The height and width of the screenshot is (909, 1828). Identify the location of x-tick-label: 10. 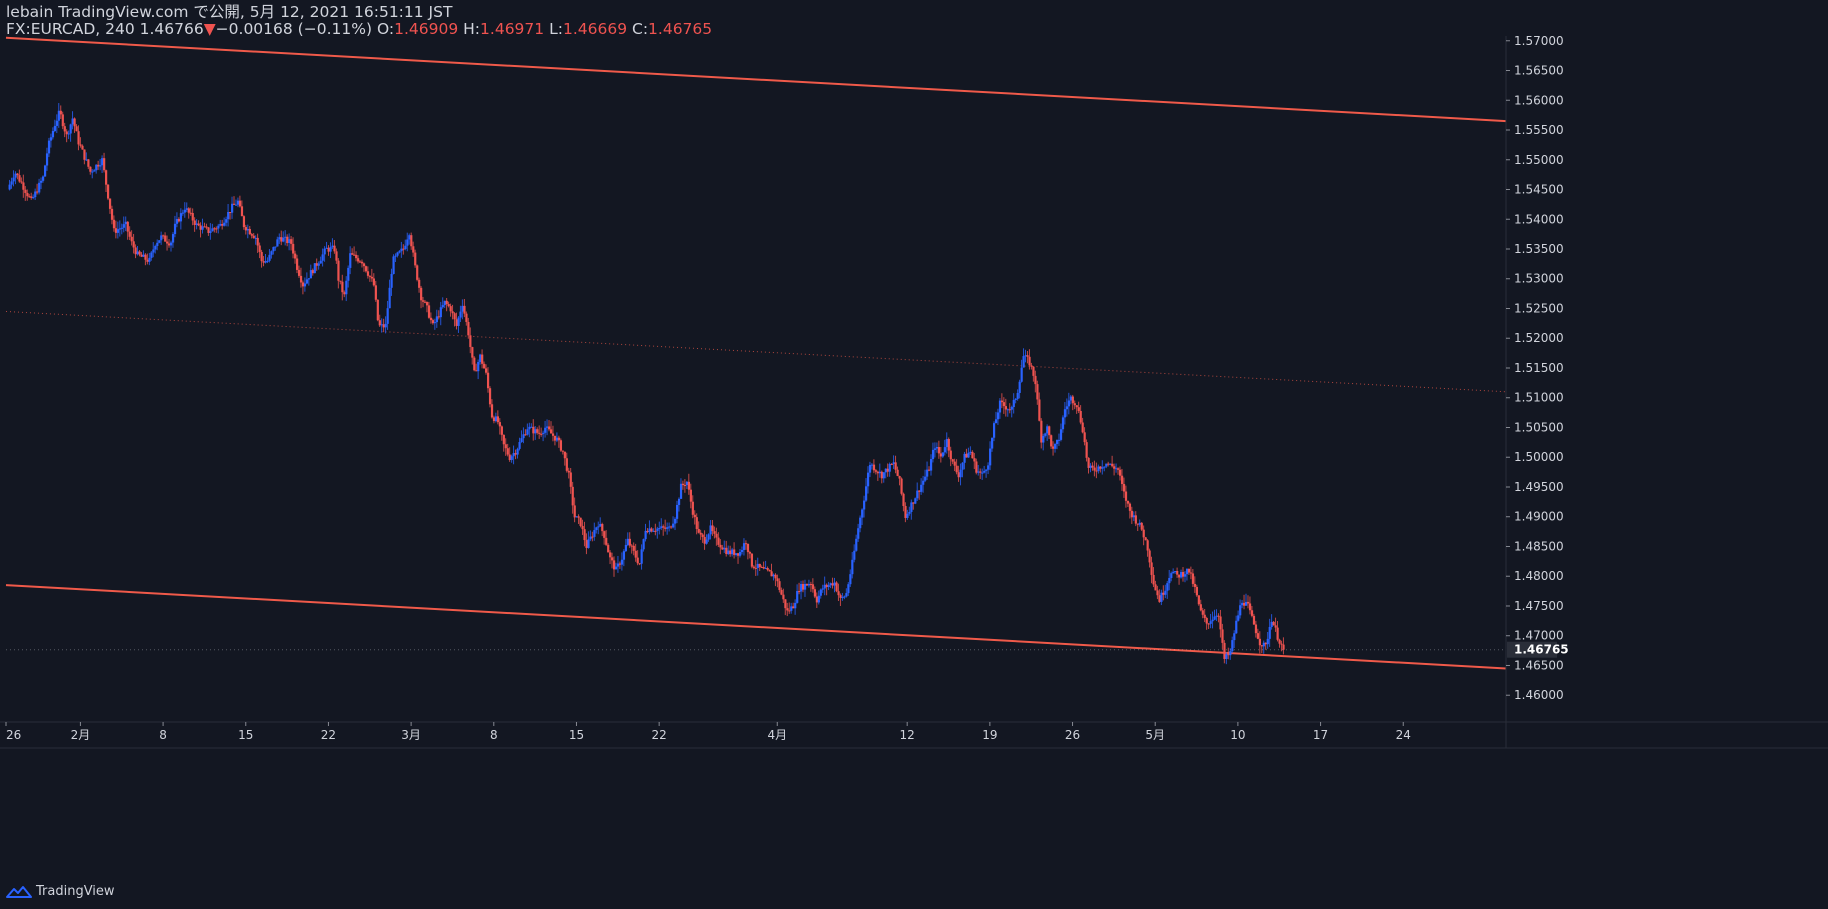
(1237, 735).